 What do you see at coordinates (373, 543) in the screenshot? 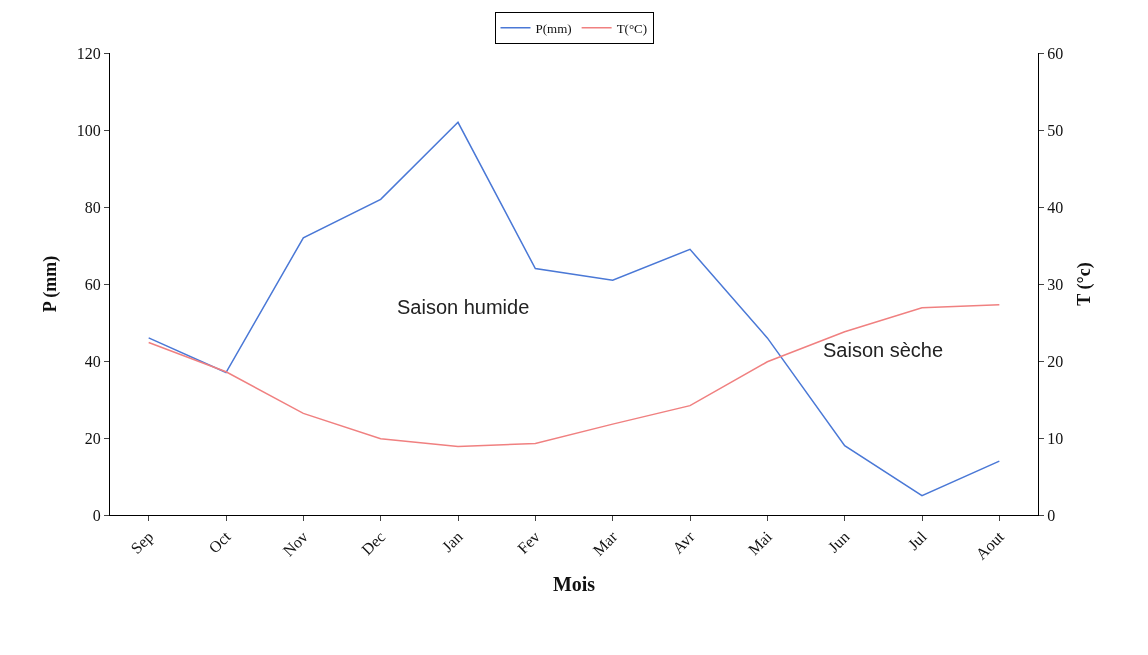
I see `x-tick-label: Dec` at bounding box center [373, 543].